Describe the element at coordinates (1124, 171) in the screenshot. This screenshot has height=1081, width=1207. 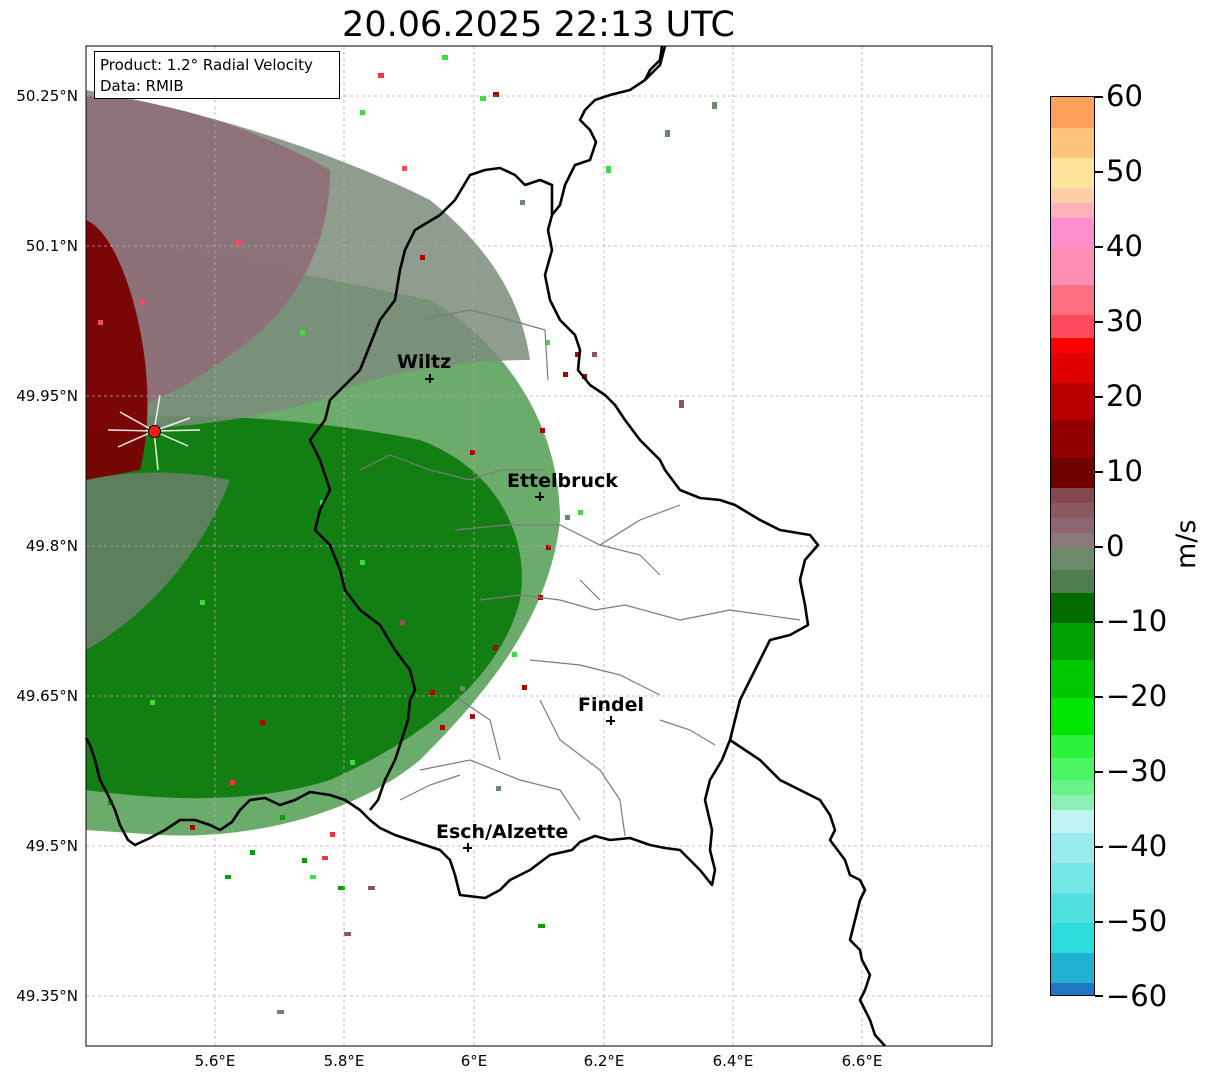
I see `colorbar-tick-label: 50` at that location.